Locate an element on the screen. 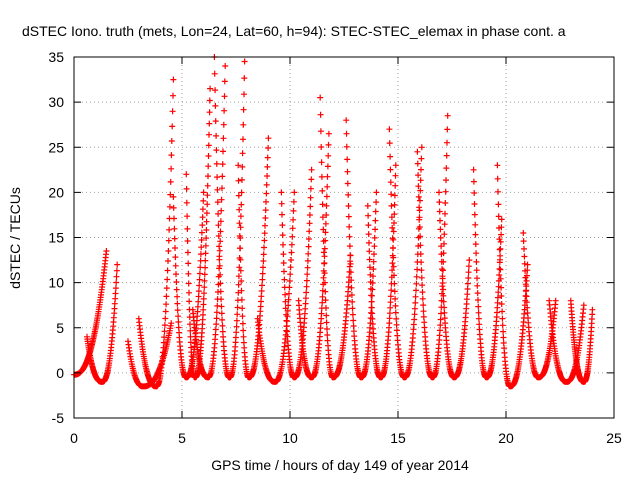 The image size is (640, 480). y-tick-label: 35 is located at coordinates (56, 57).